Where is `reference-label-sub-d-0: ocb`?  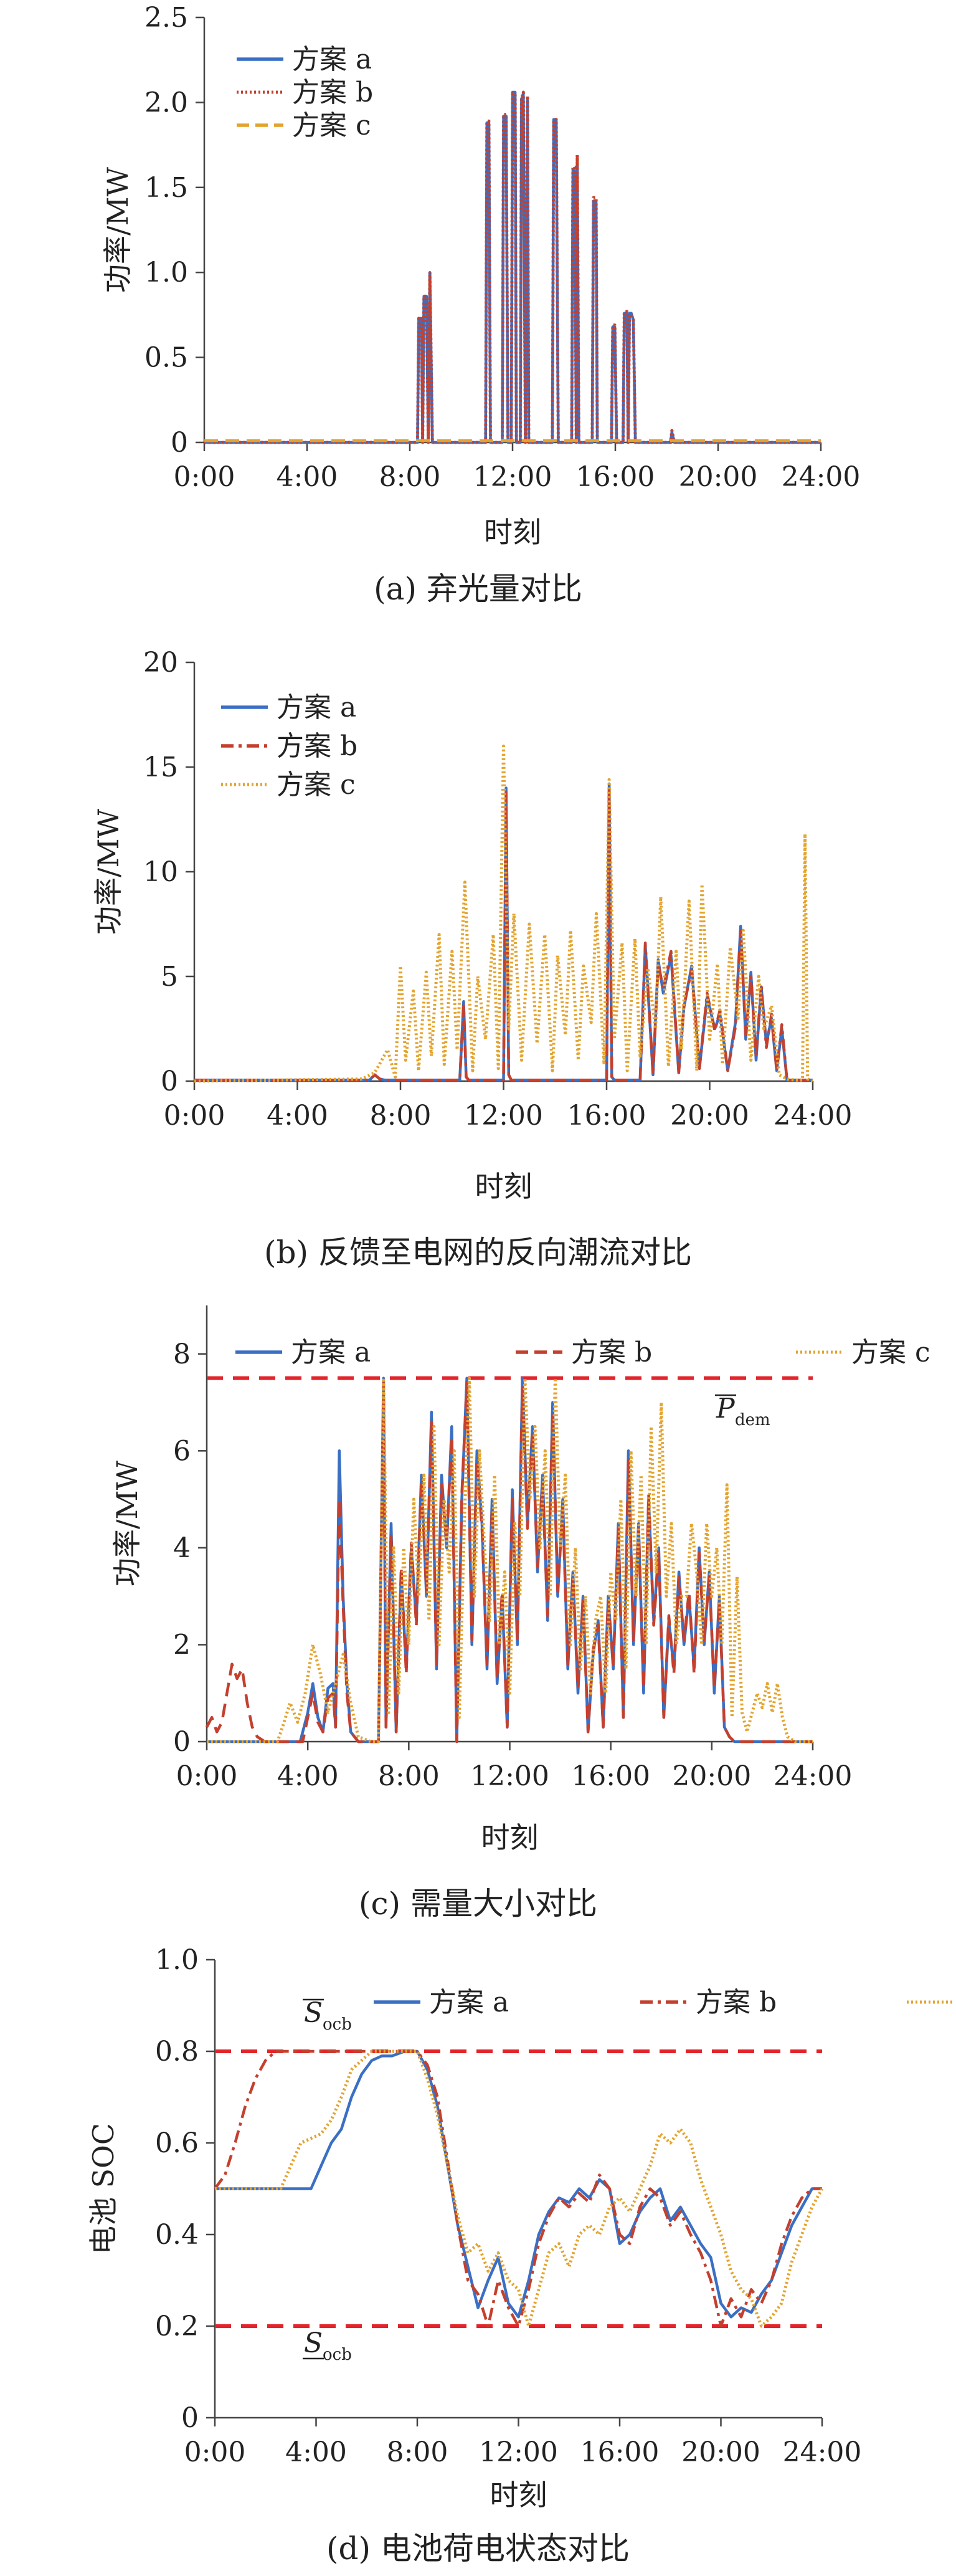 reference-label-sub-d-0: ocb is located at coordinates (337, 2024).